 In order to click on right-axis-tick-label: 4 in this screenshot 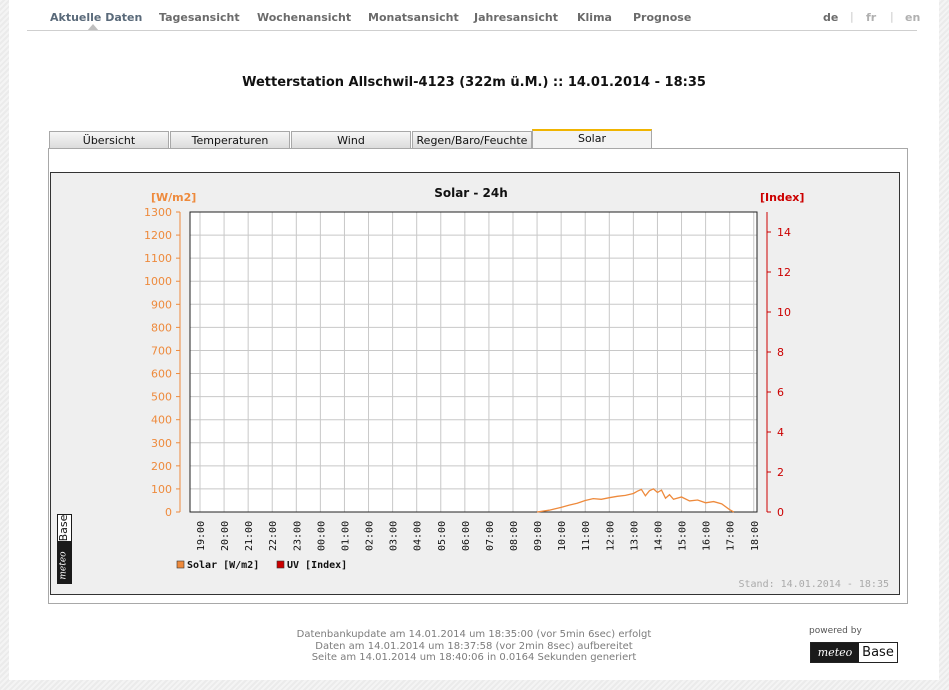, I will do `click(780, 432)`.